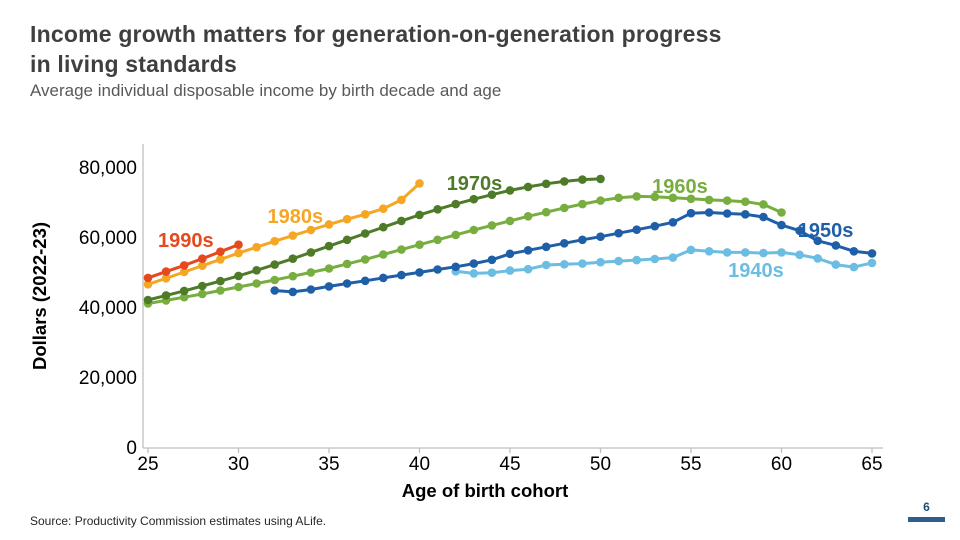  Describe the element at coordinates (296, 217) in the screenshot. I see `series-label-1980s: 1980s` at that location.